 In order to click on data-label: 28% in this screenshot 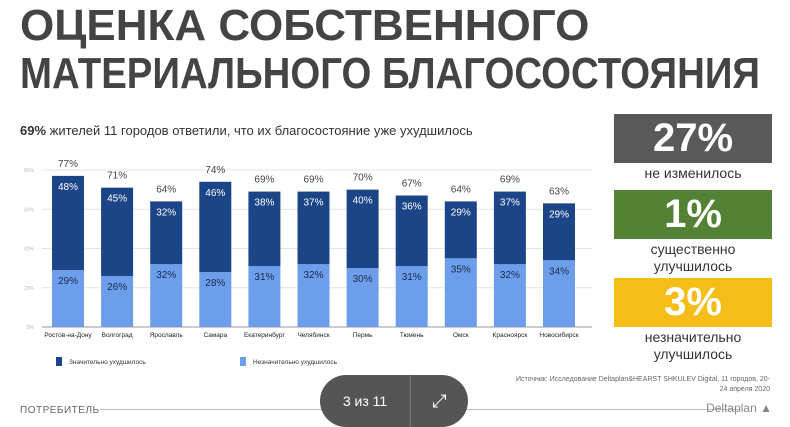, I will do `click(215, 283)`.